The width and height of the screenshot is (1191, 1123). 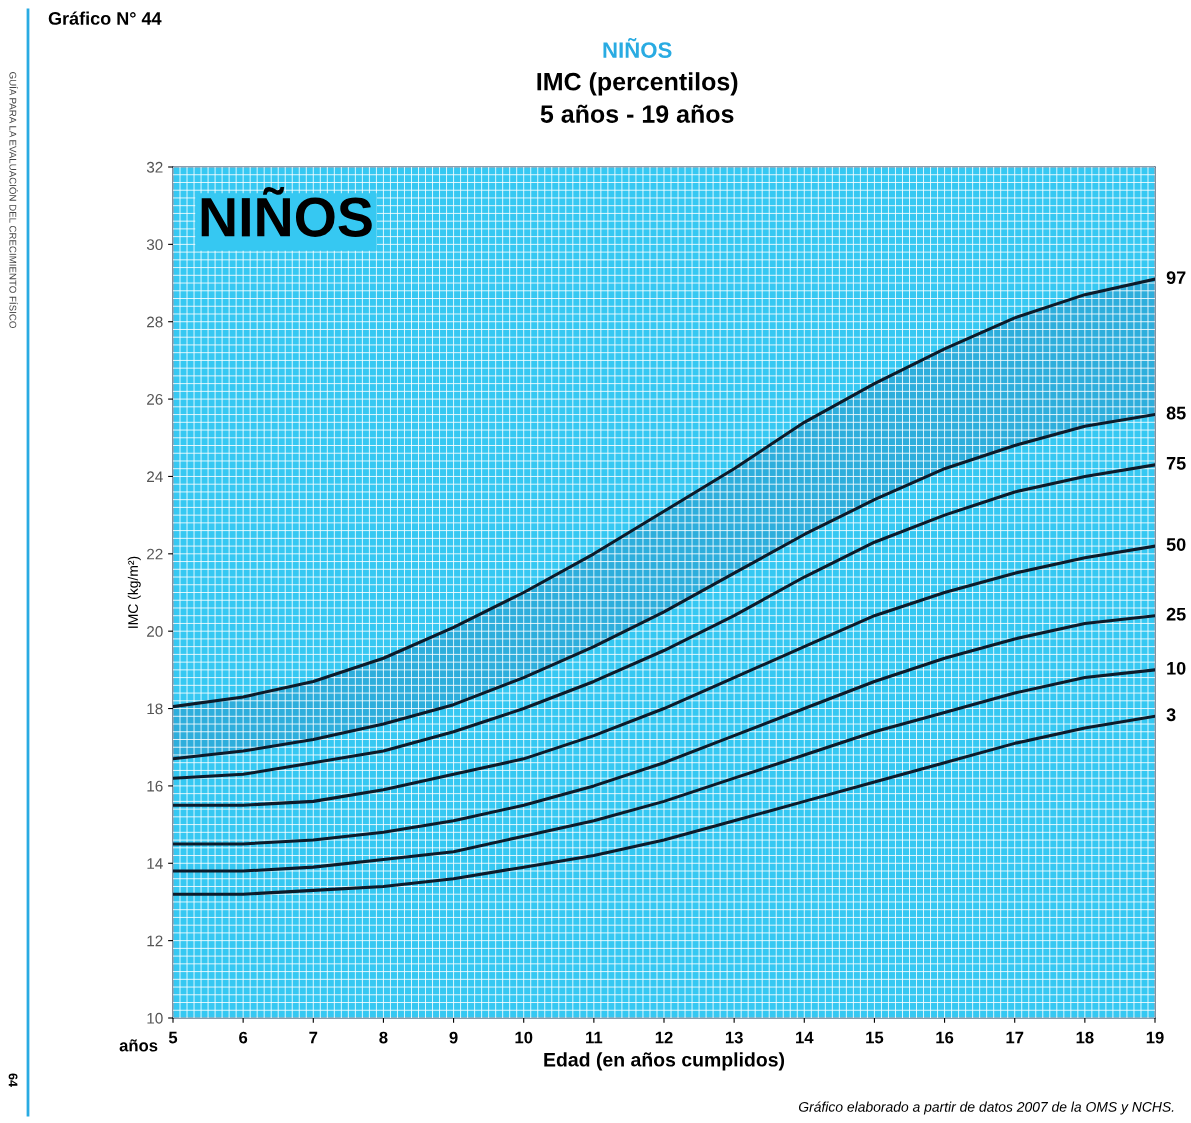 What do you see at coordinates (155, 476) in the screenshot?
I see `y-tick-label: 24` at bounding box center [155, 476].